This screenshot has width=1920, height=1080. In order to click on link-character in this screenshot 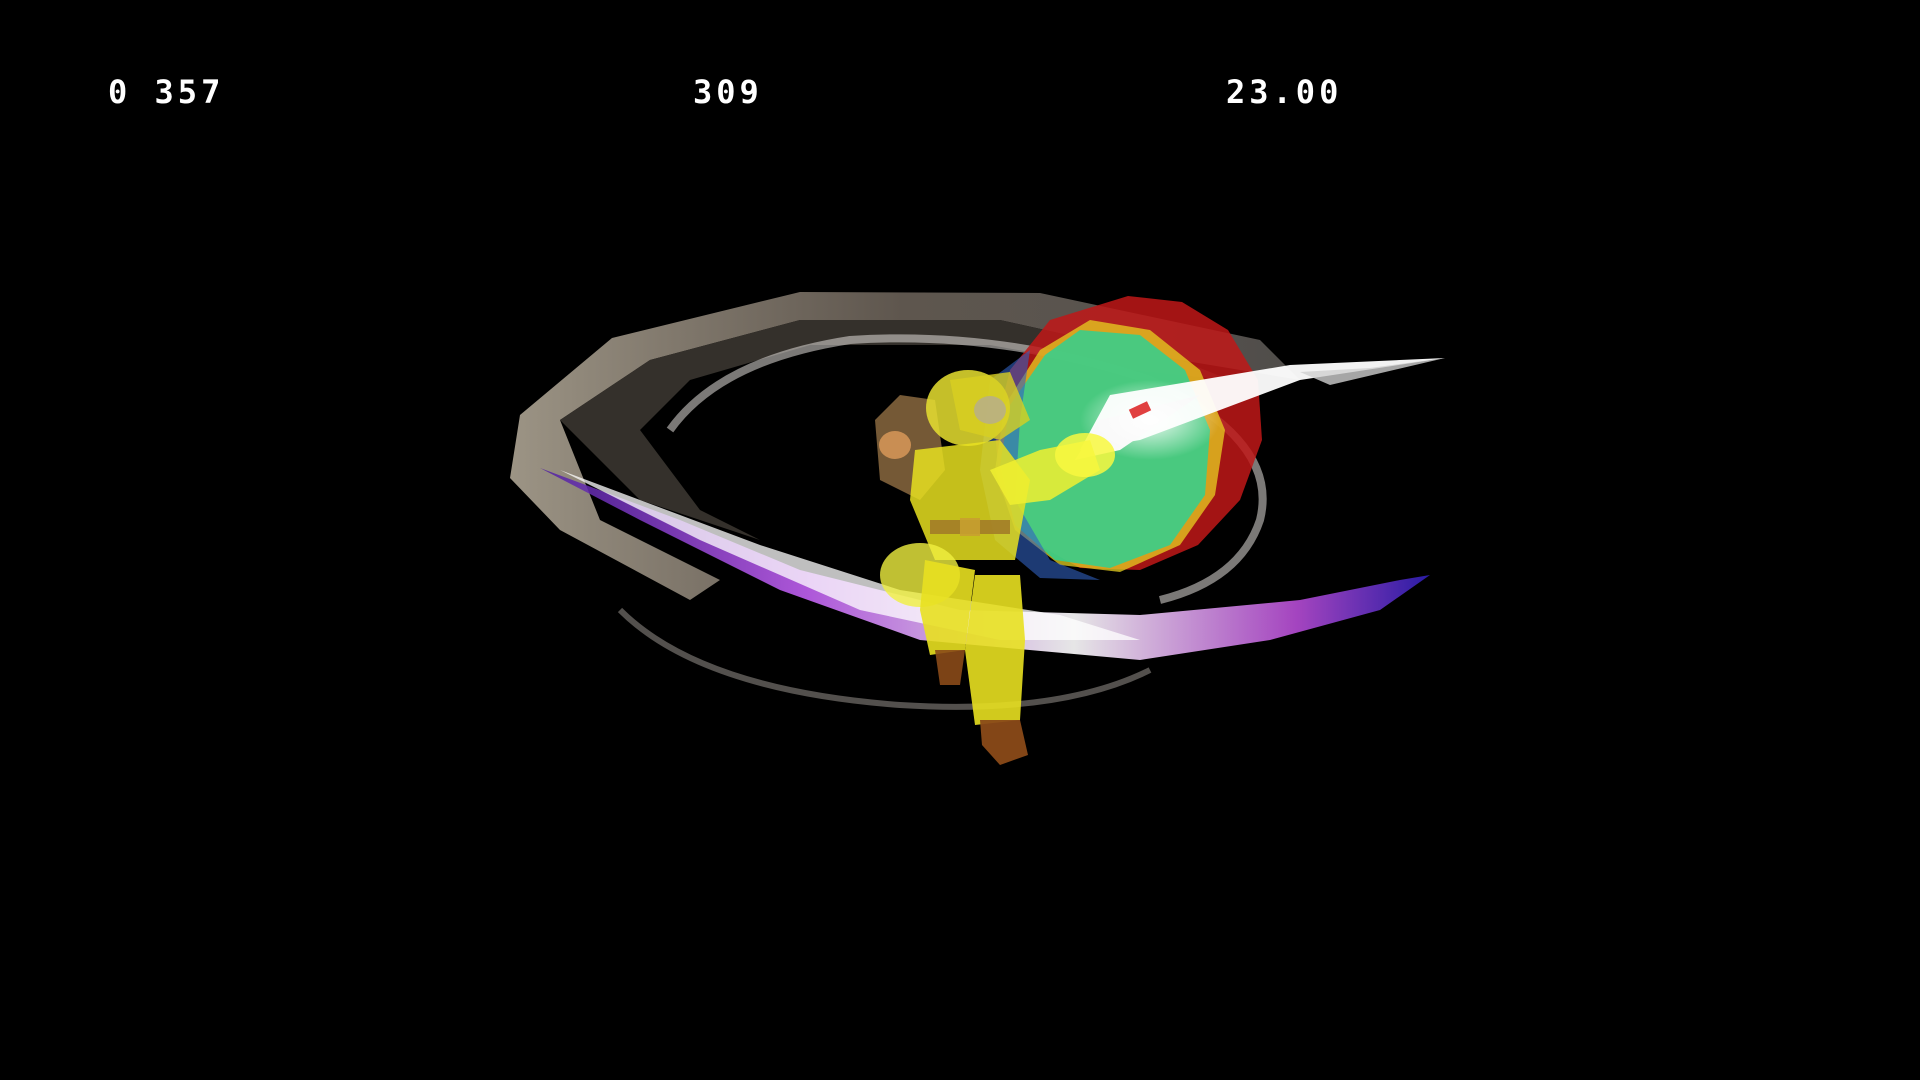, I will do `click(995, 567)`.